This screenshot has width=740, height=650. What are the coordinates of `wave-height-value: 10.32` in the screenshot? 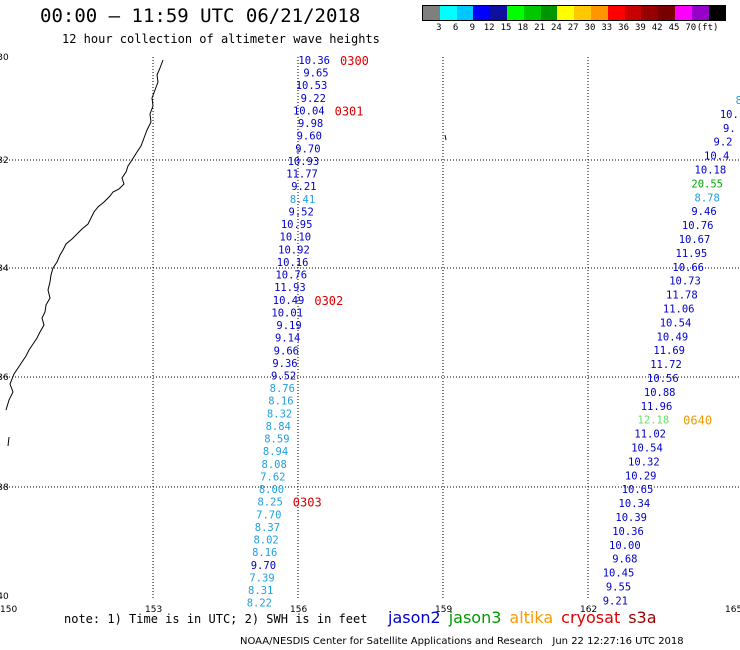 It's located at (644, 462).